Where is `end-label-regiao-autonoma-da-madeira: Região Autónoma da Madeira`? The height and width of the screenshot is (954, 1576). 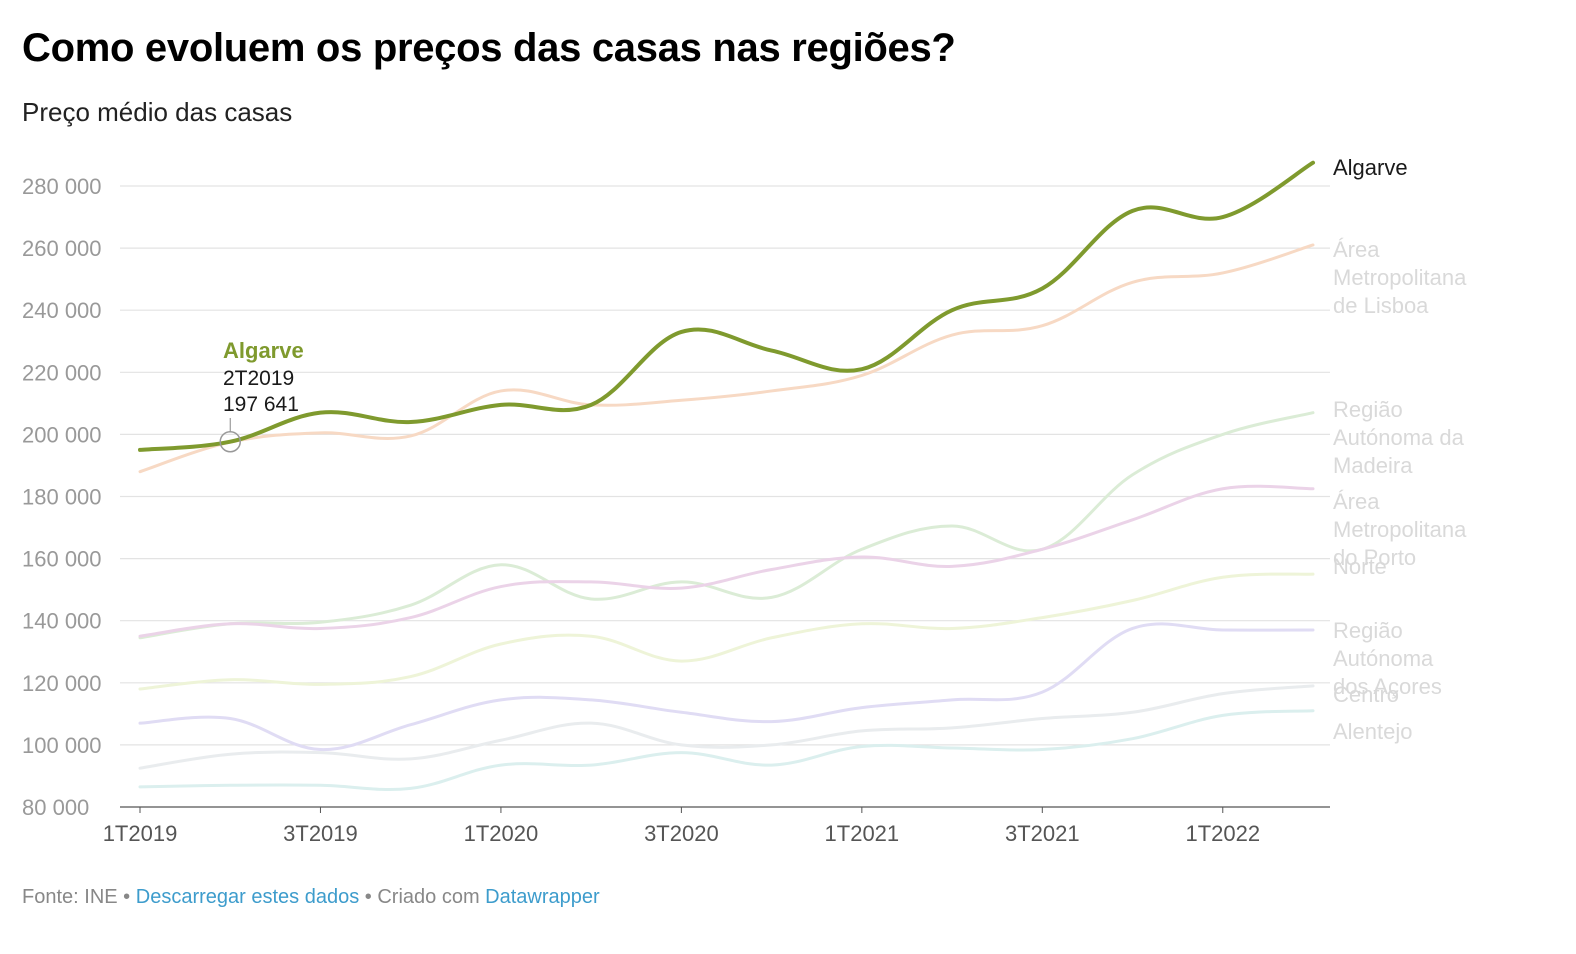
end-label-regiao-autonoma-da-madeira: Região Autónoma da Madeira is located at coordinates (1399, 437).